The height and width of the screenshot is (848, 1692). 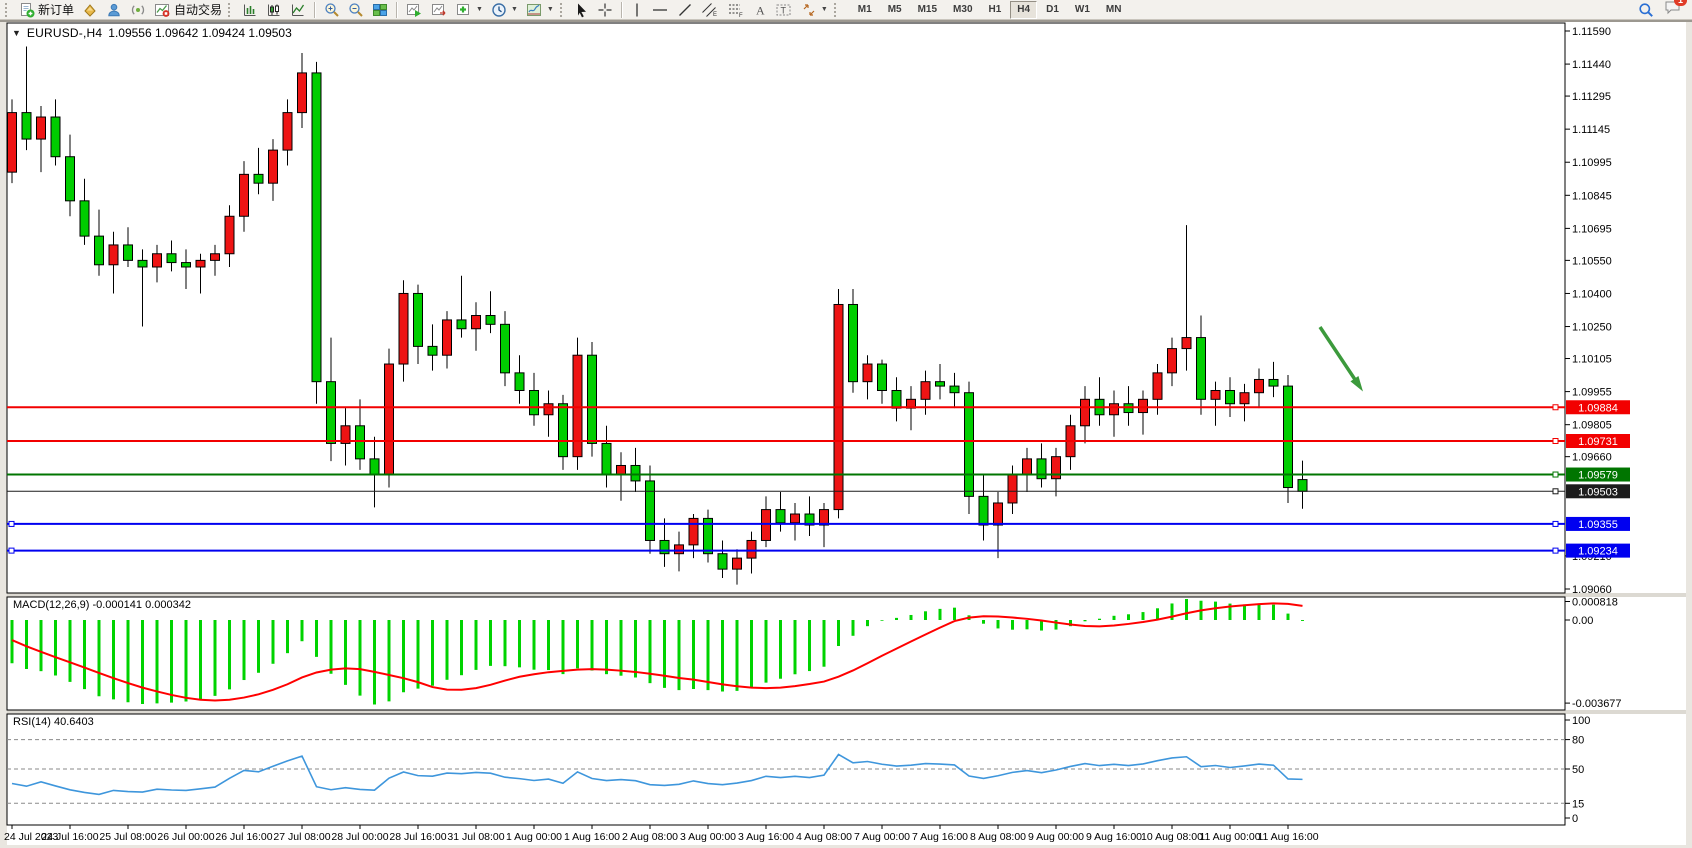 What do you see at coordinates (1082, 9) in the screenshot?
I see `timeframe-button-w1: W1` at bounding box center [1082, 9].